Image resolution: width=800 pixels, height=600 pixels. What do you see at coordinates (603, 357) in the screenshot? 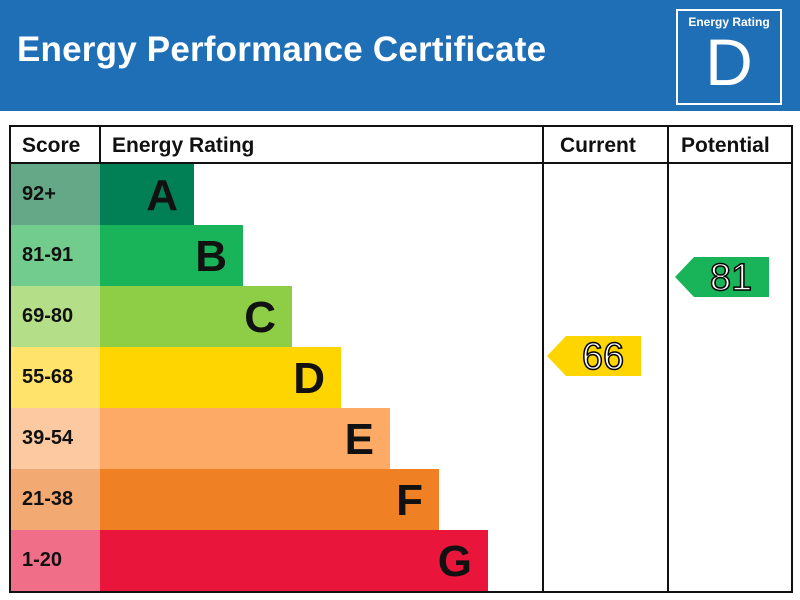
I see `current-rating-value: 66` at bounding box center [603, 357].